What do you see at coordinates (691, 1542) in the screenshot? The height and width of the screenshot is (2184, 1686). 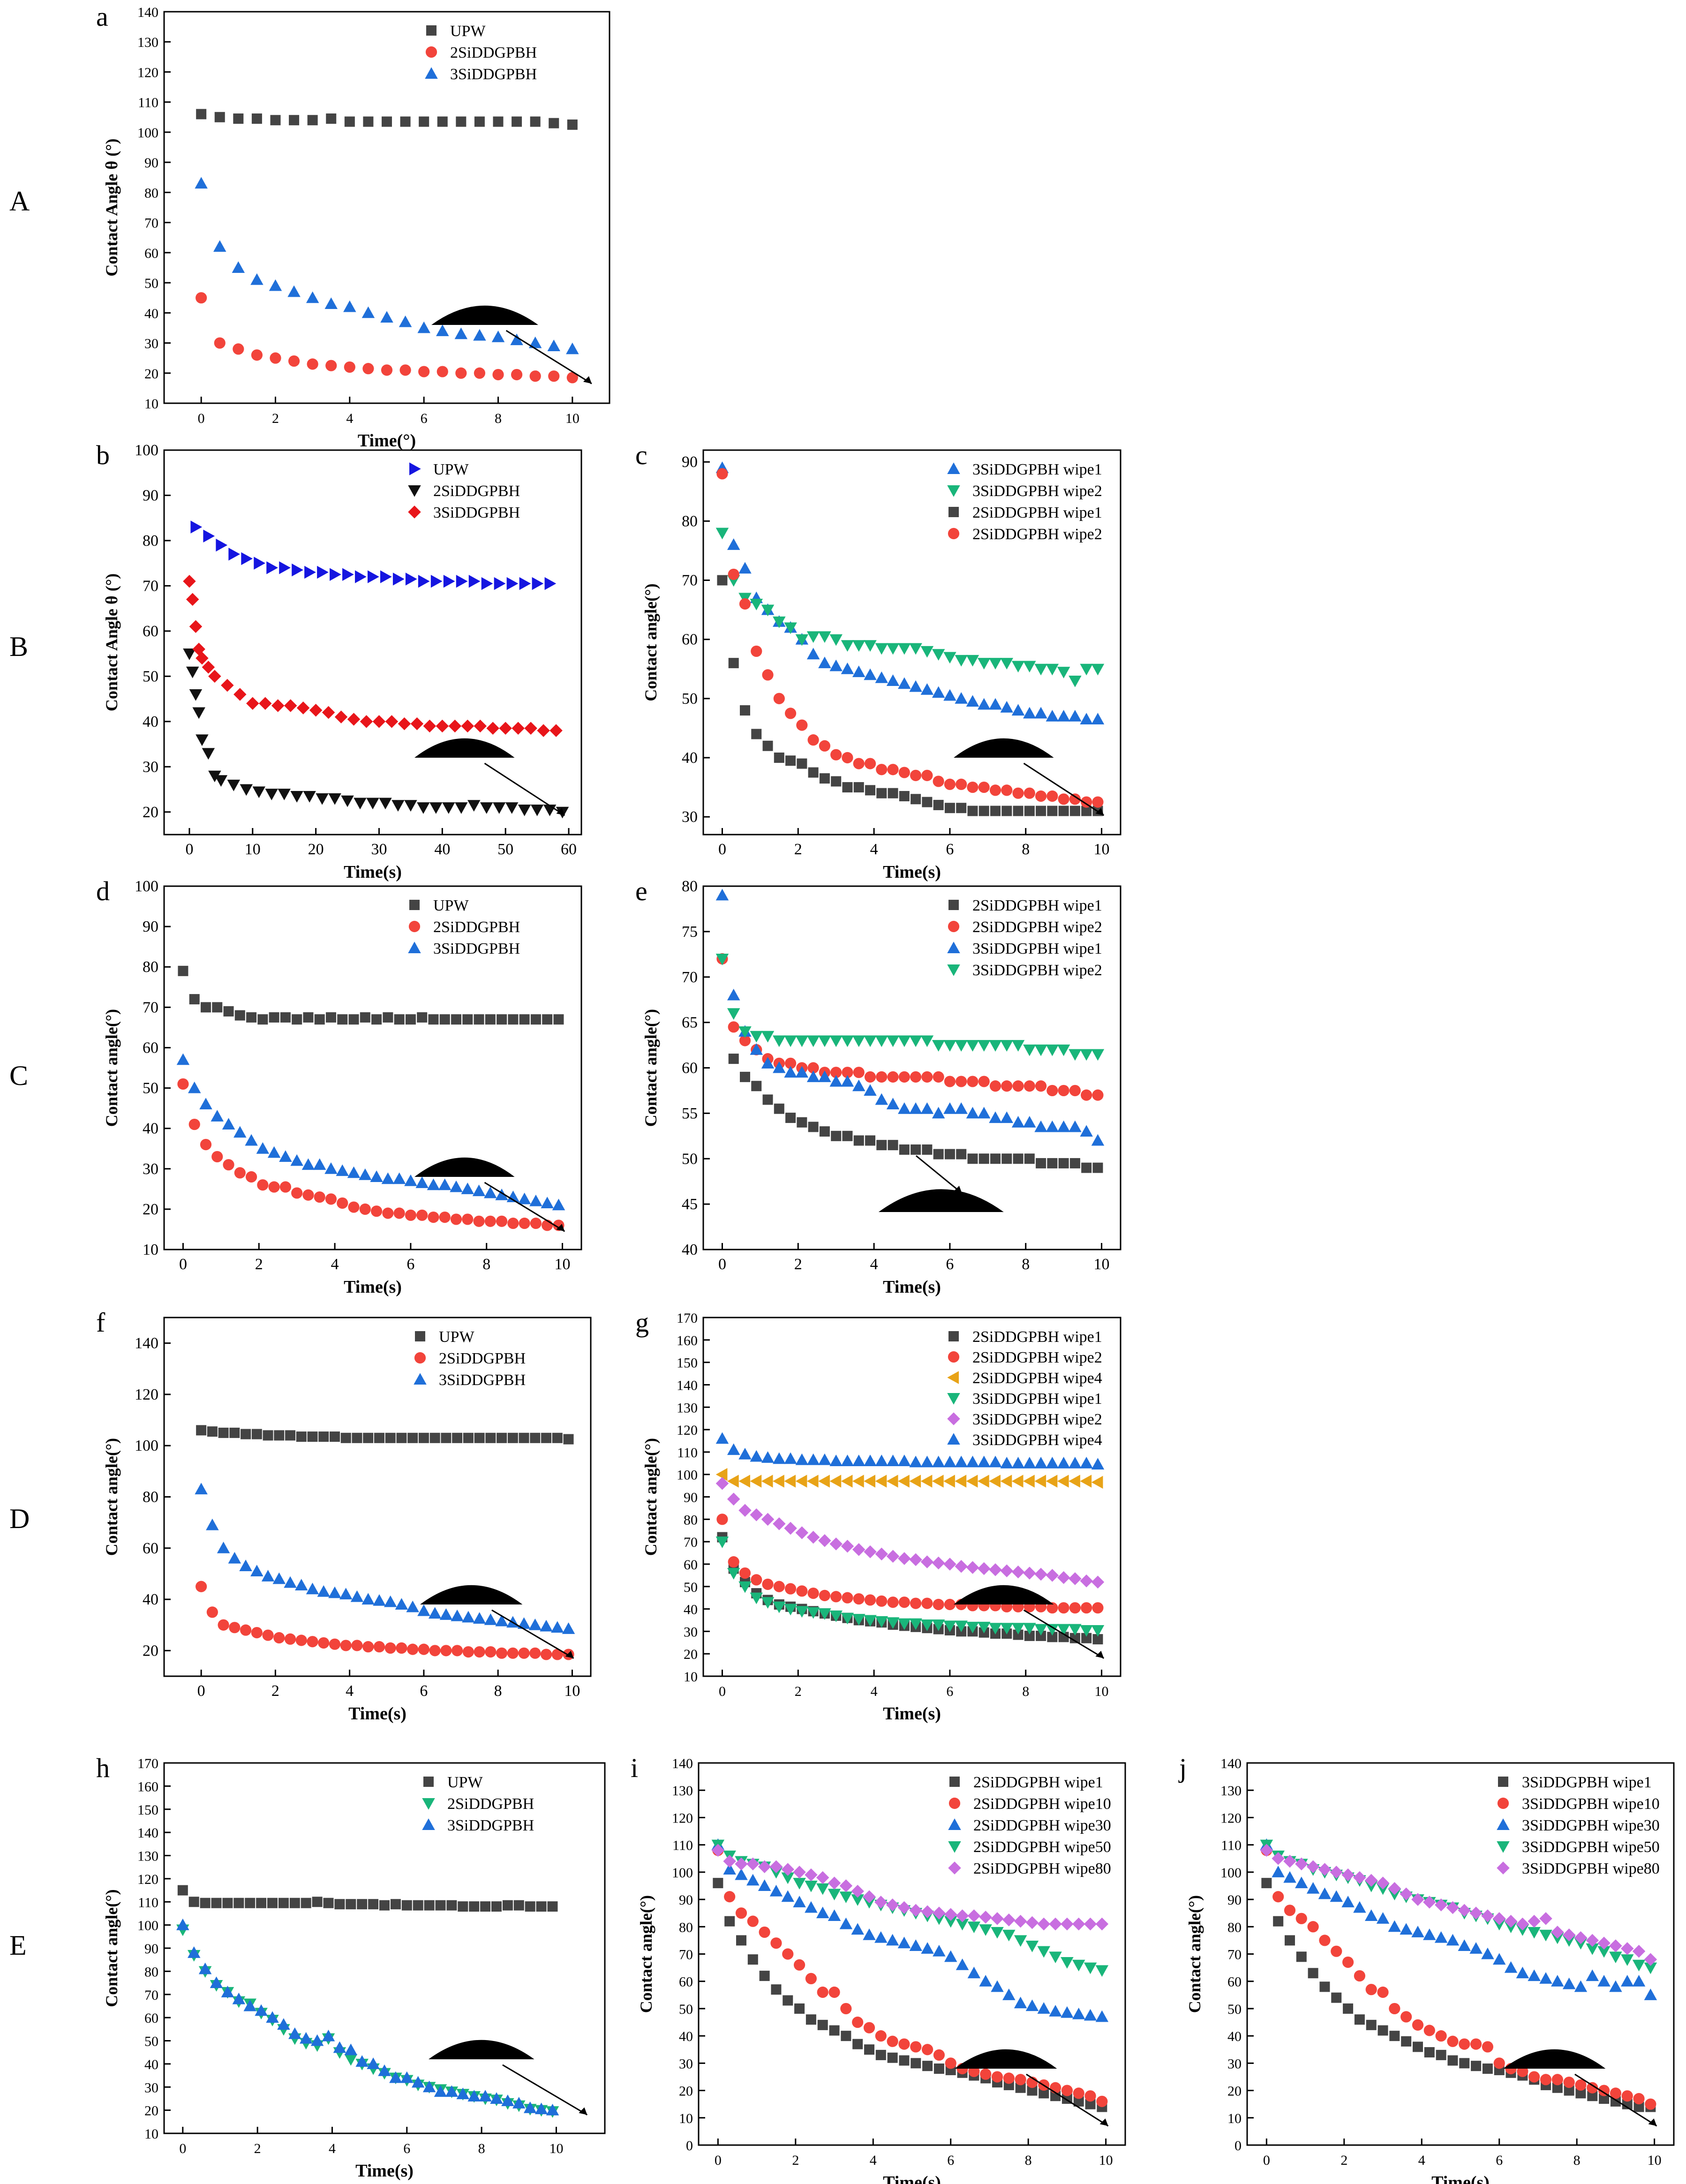 I see `y-tick-label: 70` at bounding box center [691, 1542].